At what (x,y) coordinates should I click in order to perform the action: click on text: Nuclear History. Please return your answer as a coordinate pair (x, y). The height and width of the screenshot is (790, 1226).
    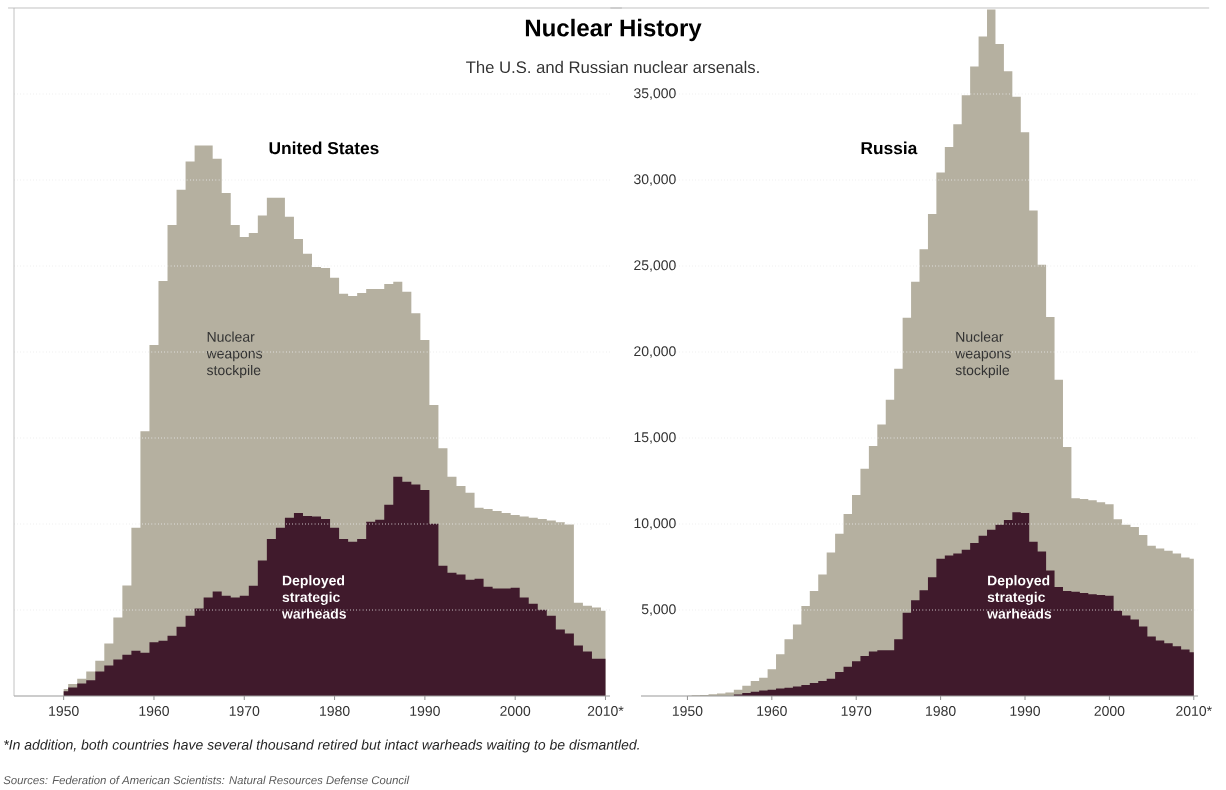
    Looking at the image, I should click on (613, 30).